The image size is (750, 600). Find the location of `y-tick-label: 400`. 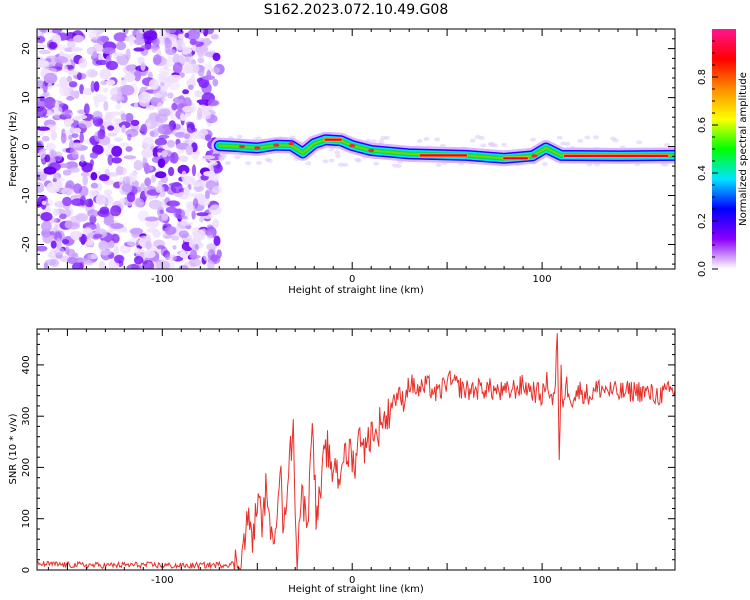

y-tick-label: 400 is located at coordinates (26, 364).